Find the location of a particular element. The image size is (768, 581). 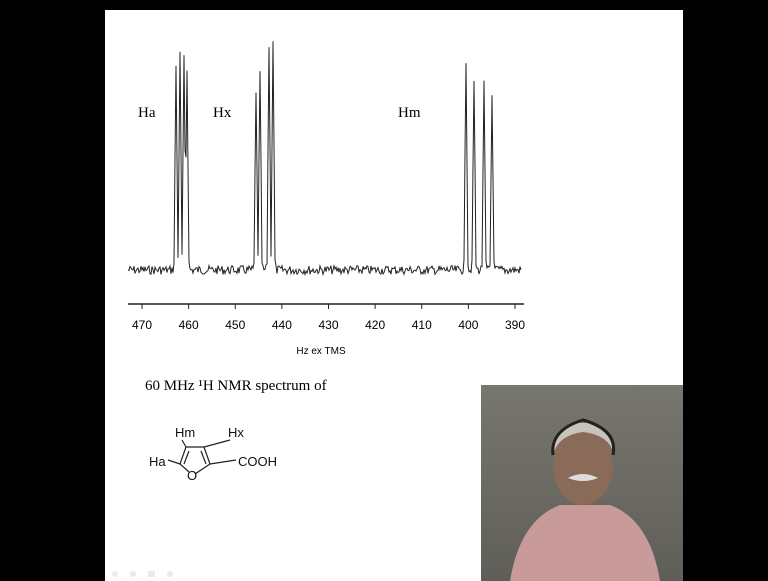

face is located at coordinates (583, 465).